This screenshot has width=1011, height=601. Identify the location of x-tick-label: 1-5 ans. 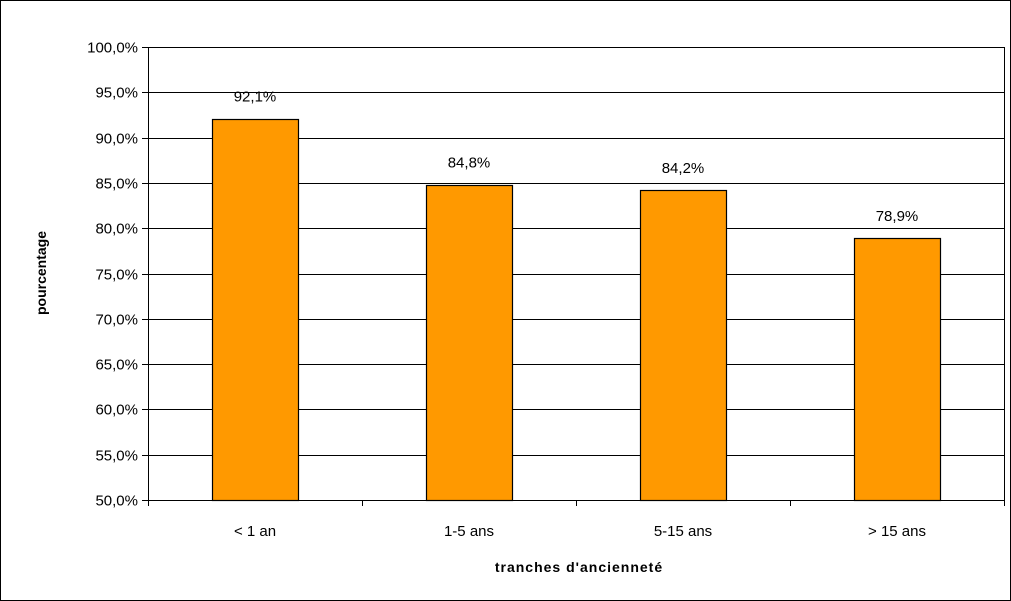
(469, 531).